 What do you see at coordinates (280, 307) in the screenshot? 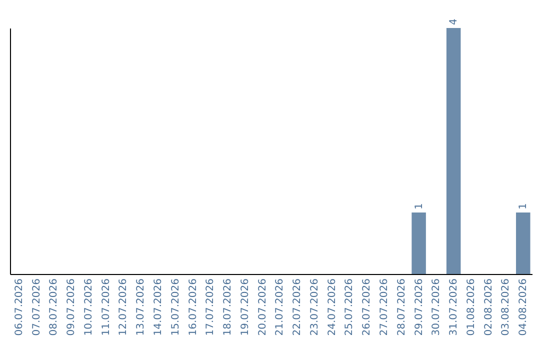
I see `x-tick-label: 21.07.2026` at bounding box center [280, 307].